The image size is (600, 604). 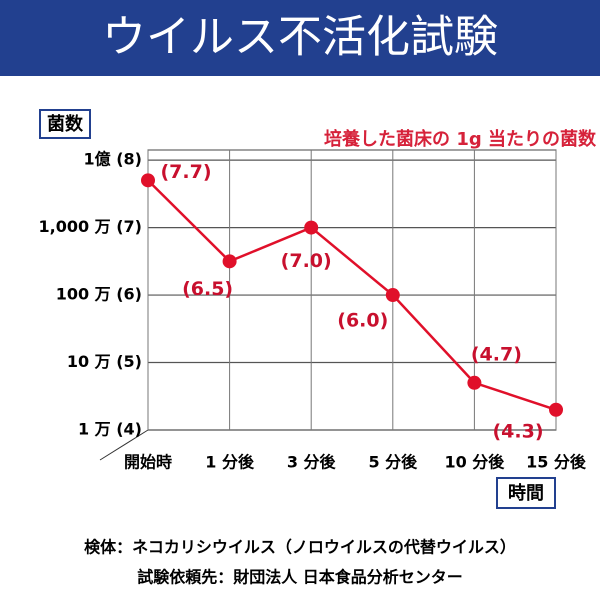 What do you see at coordinates (185, 172) in the screenshot?
I see `data-label: (7.7)` at bounding box center [185, 172].